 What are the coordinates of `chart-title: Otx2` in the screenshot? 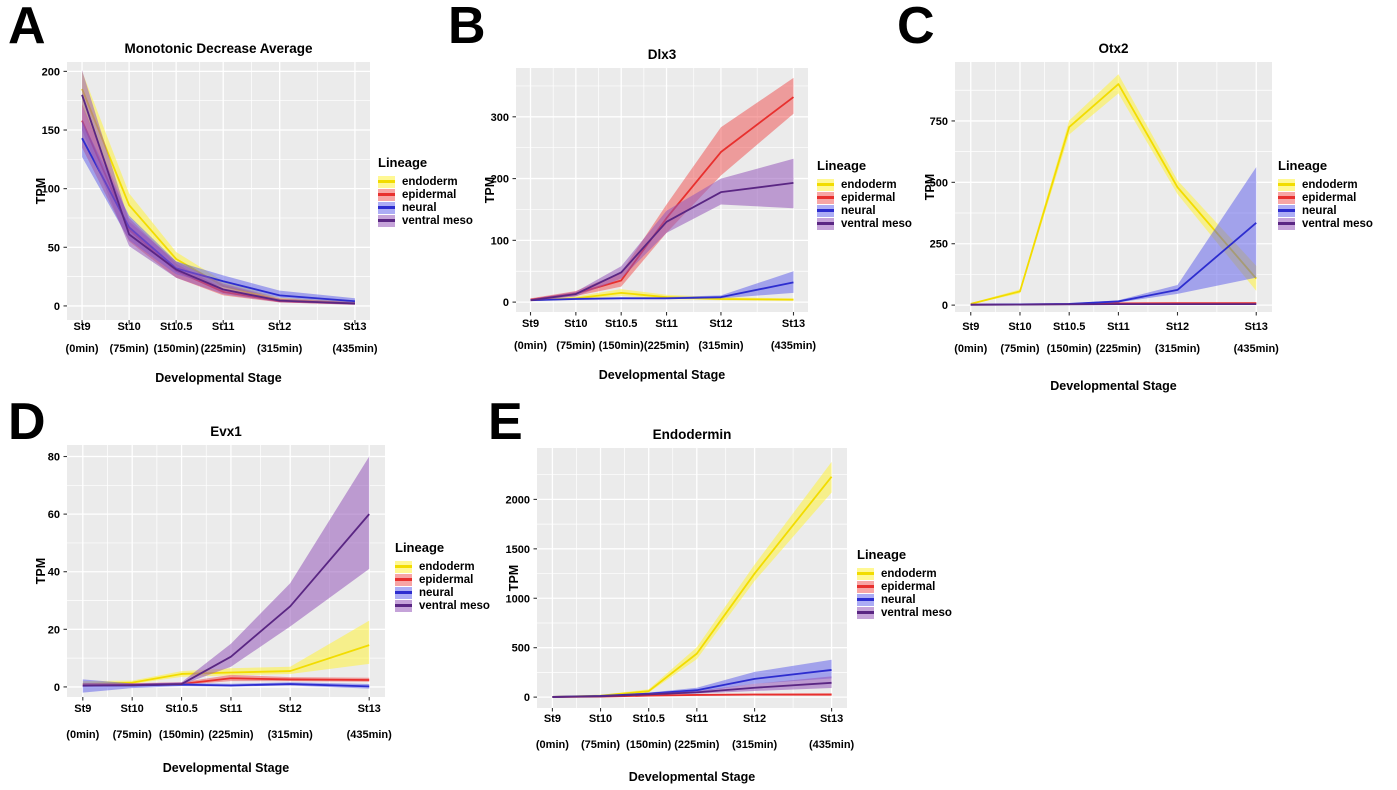 It's located at (1113, 48).